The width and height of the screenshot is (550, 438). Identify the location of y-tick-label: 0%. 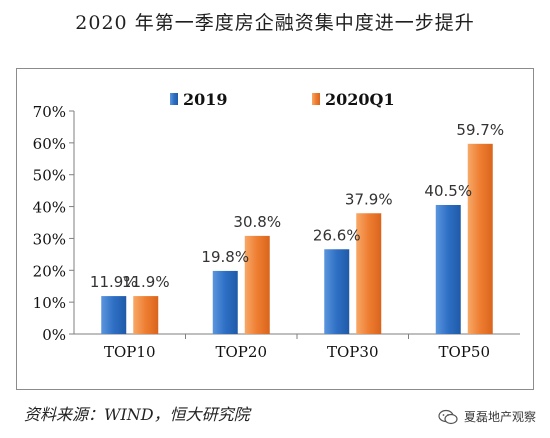
(54, 335).